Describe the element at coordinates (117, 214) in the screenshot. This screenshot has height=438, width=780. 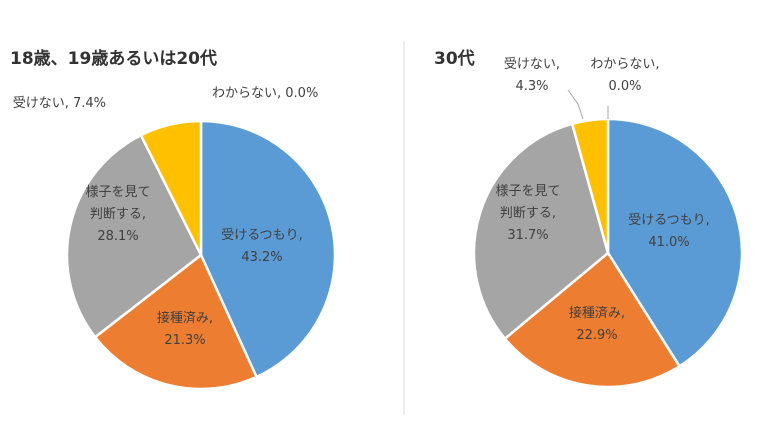
I see `data-label-wait-and-see-left: 様子を見て判断する, 28.1%` at that location.